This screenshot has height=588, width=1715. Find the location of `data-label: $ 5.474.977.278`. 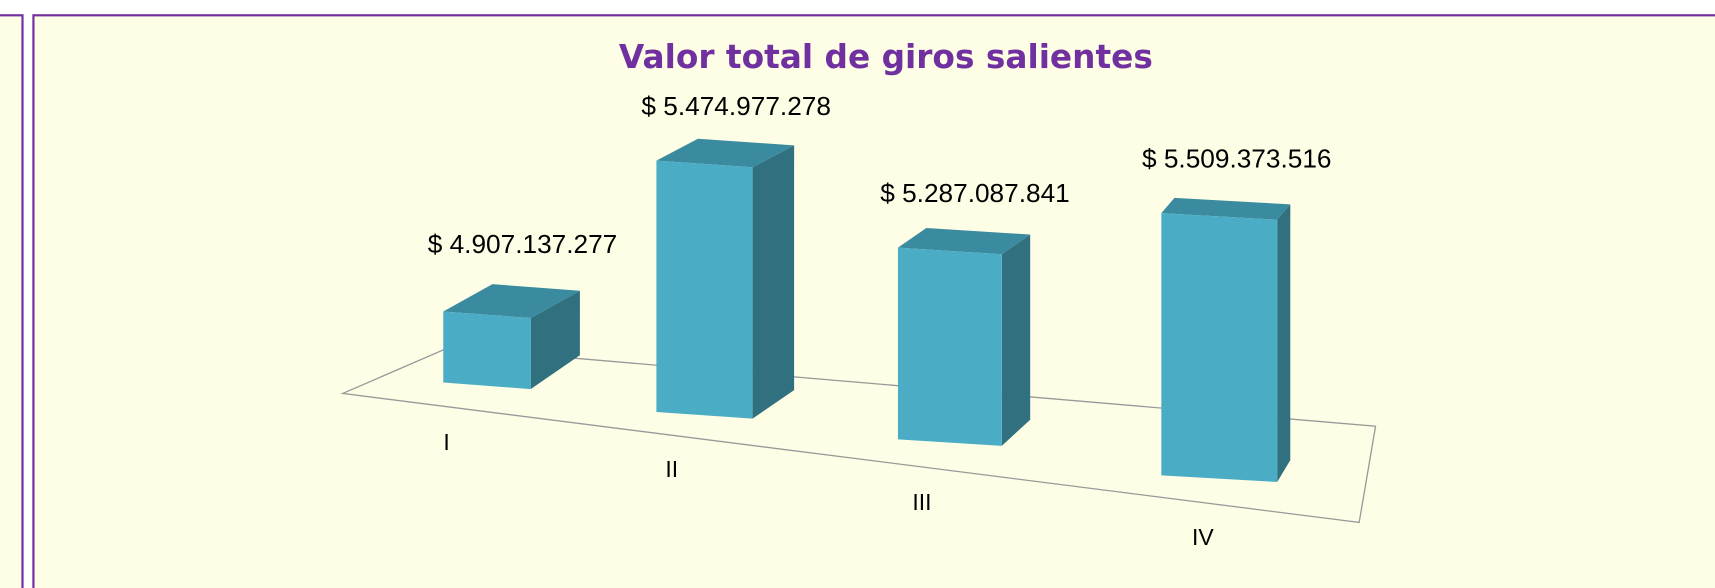

data-label: $ 5.474.977.278 is located at coordinates (736, 106).